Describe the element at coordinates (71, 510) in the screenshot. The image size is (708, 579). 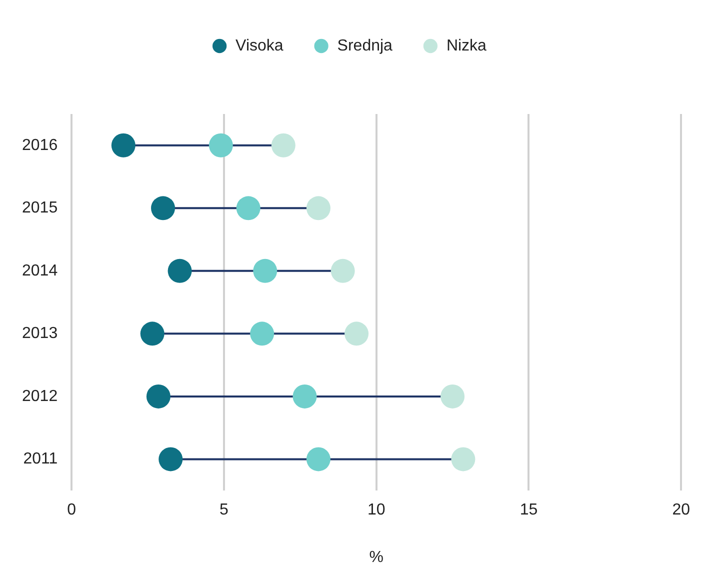
I see `x-tick-label: 0` at that location.